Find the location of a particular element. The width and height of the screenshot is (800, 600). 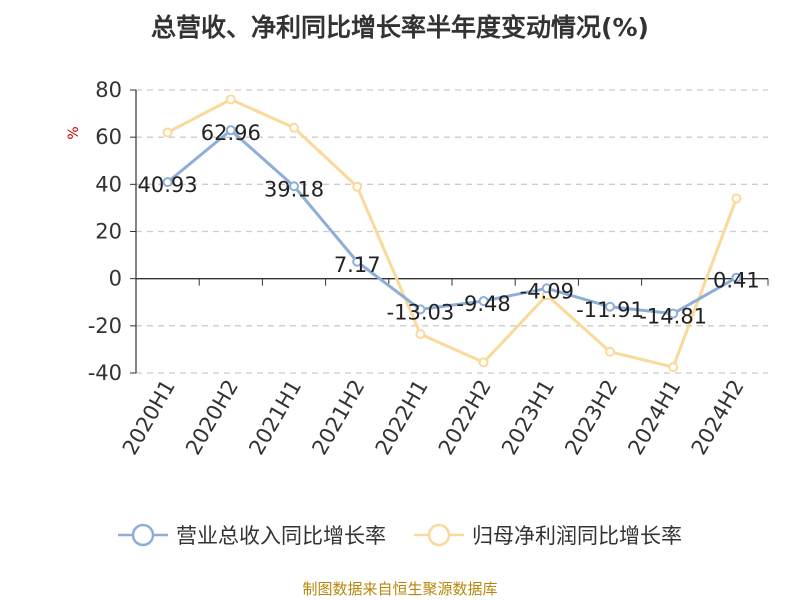

data-label: -11.91 is located at coordinates (610, 310).